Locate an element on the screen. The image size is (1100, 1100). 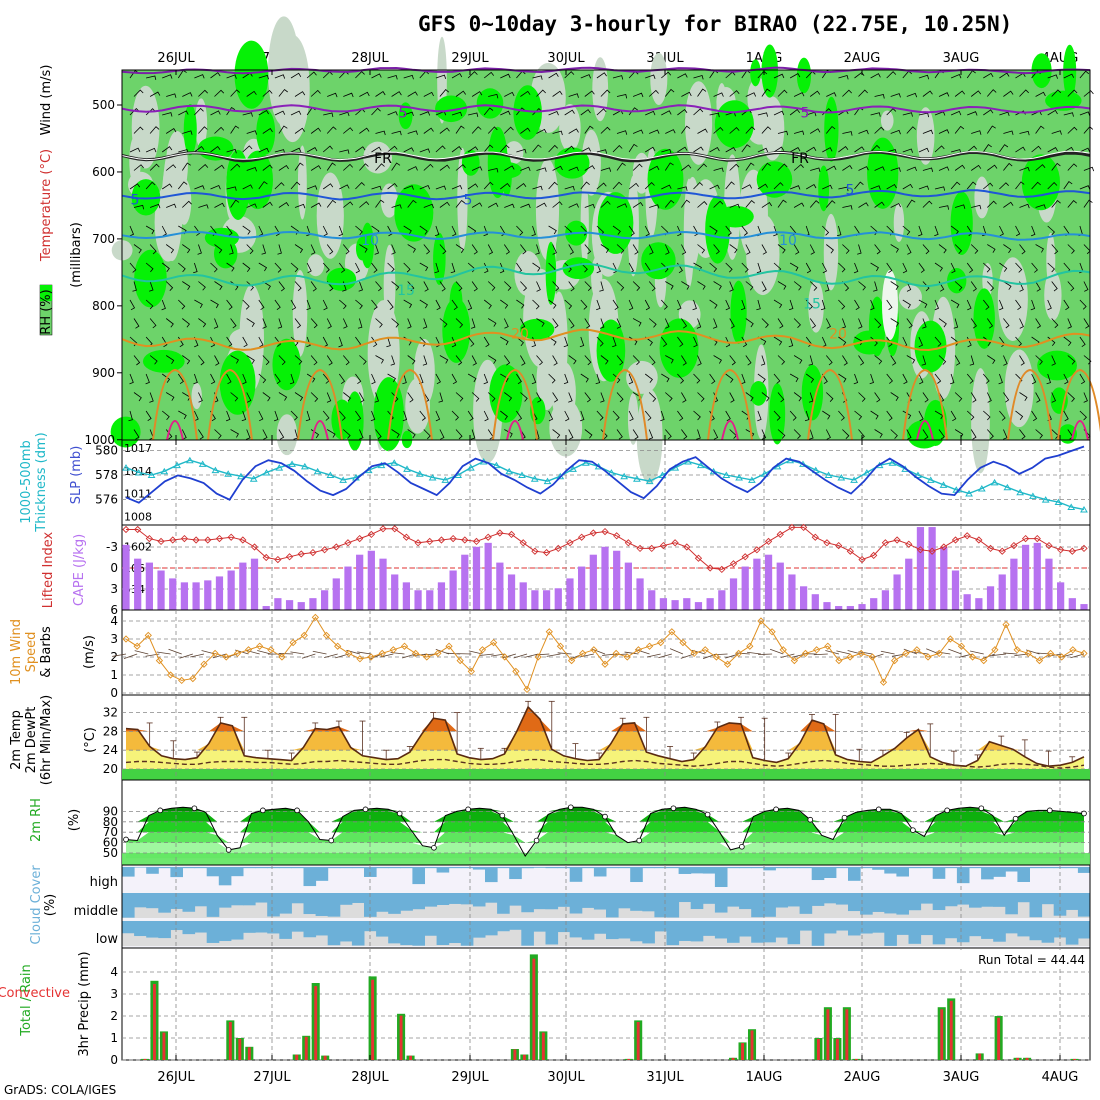
ylabel-temp: Temperature (°C) is located at coordinates (46, 205).